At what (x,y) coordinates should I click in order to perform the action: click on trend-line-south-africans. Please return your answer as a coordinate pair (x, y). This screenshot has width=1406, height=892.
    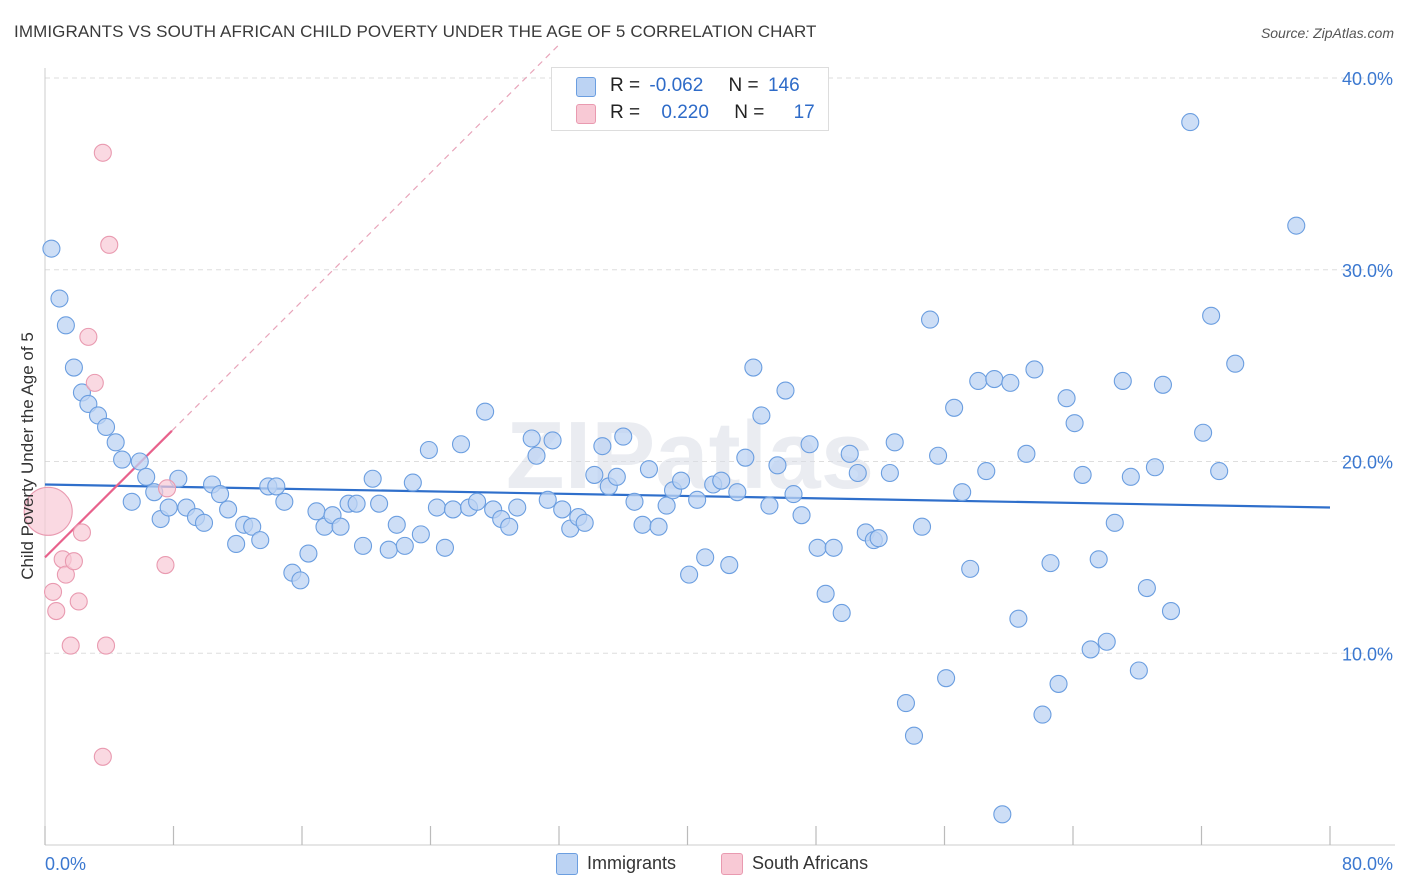
    Looking at the image, I should click on (108, 494).